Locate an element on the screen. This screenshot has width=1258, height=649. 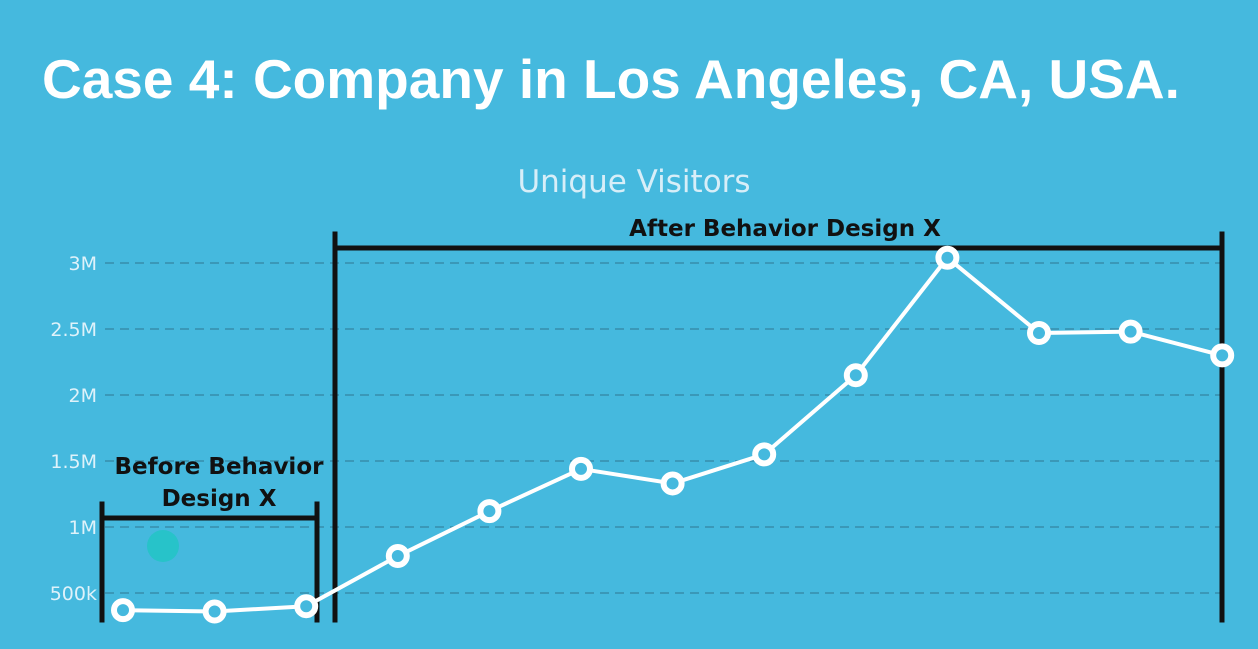
teal-dot-marker is located at coordinates (163, 546).